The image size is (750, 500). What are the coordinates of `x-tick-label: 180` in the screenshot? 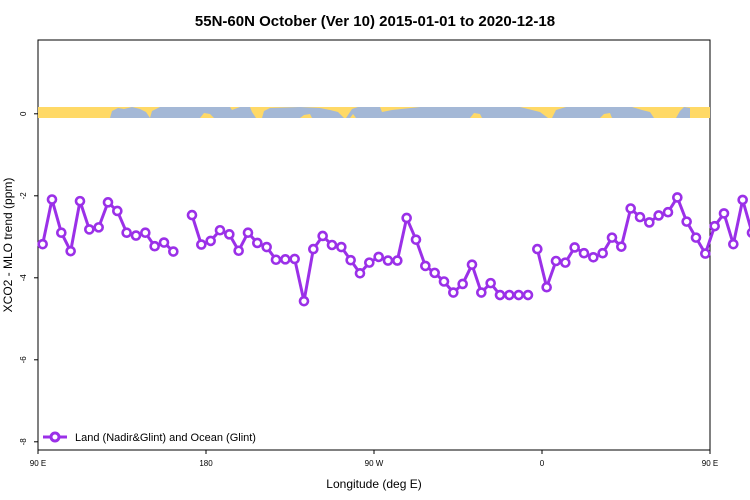 It's located at (206, 463).